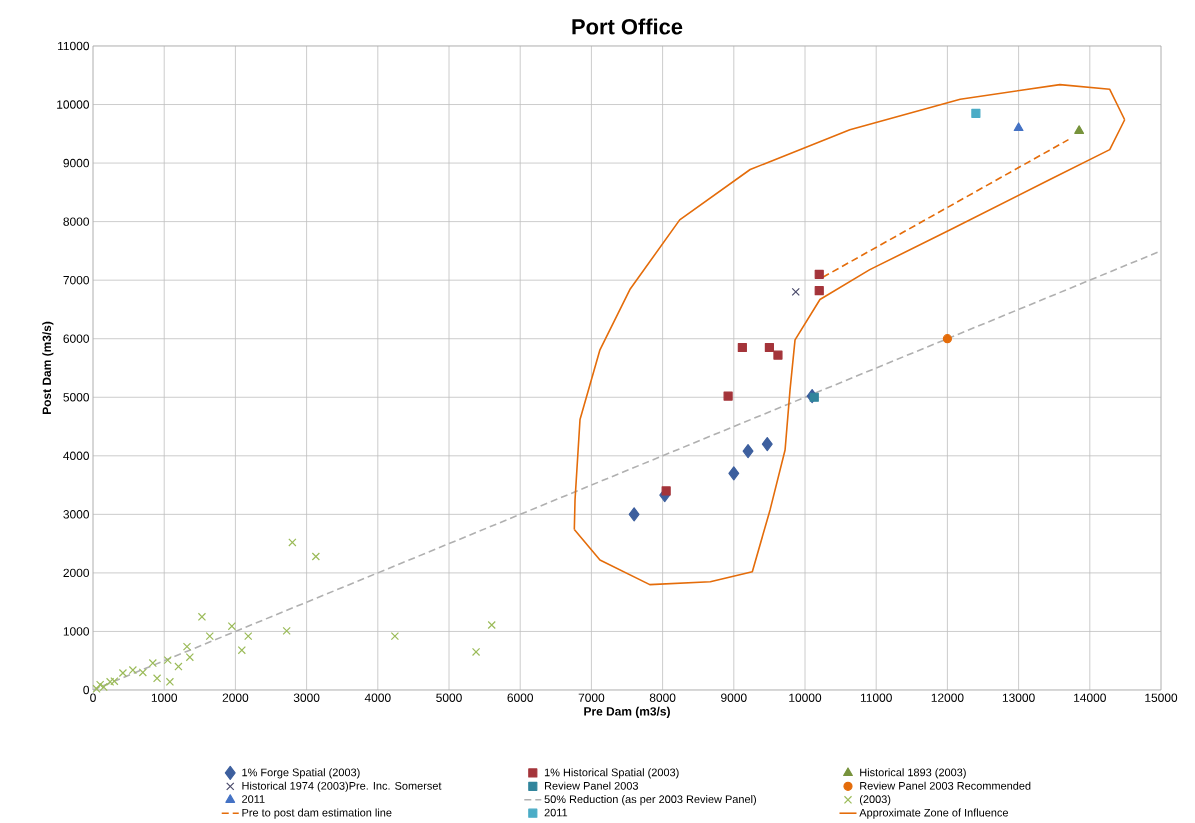  Describe the element at coordinates (76, 573) in the screenshot. I see `y-tick-label: 2000` at that location.